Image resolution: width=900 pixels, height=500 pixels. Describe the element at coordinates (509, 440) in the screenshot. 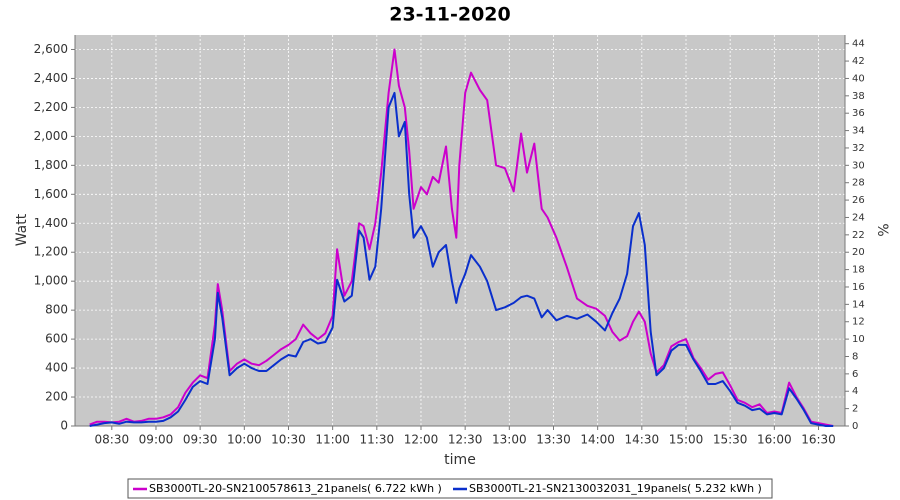

I see `x-tick-label: 13:00` at that location.